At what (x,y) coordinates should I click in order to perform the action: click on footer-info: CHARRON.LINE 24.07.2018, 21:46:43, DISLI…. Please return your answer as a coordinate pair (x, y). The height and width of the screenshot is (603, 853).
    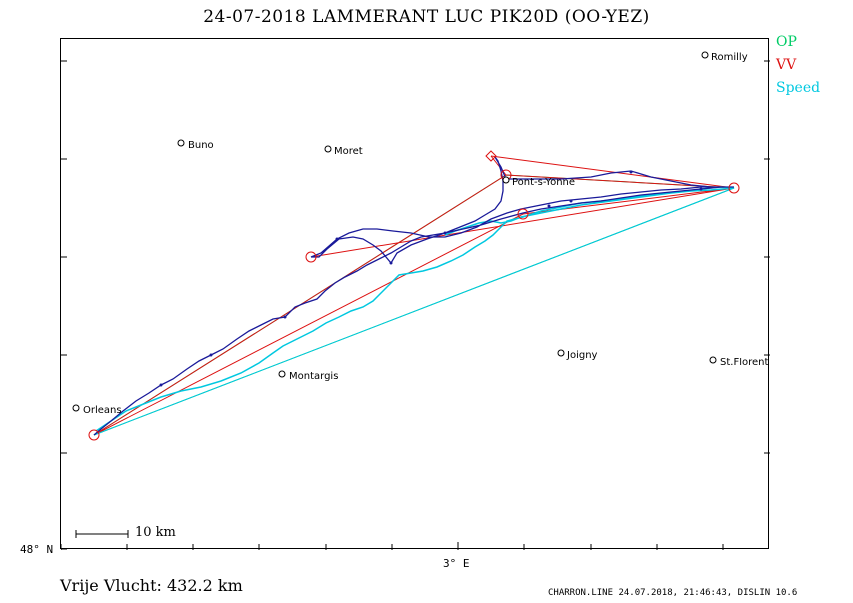
    Looking at the image, I should click on (673, 593).